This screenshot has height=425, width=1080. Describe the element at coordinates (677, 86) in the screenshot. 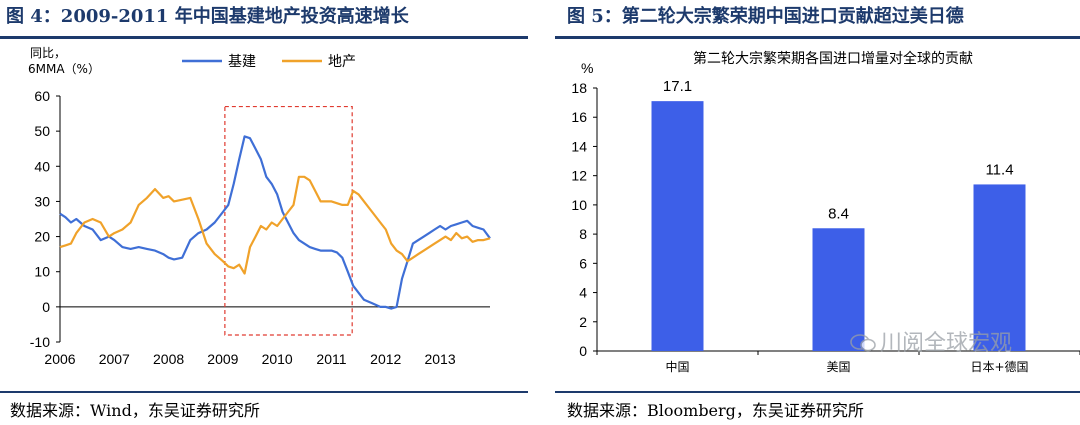

I see `bar-value-label: 17.1` at that location.